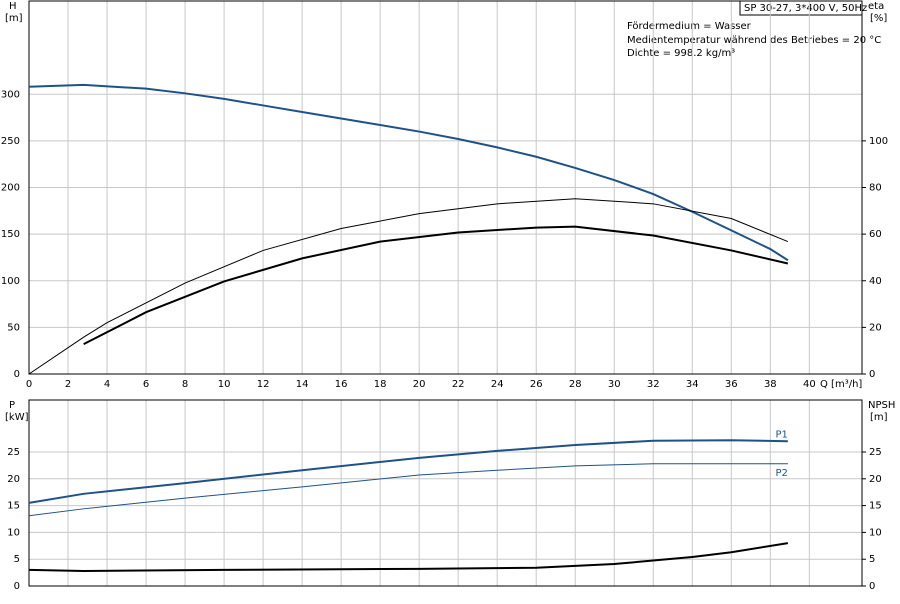 This screenshot has width=900, height=604. I want to click on y-axis-label: H, so click(13, 6).